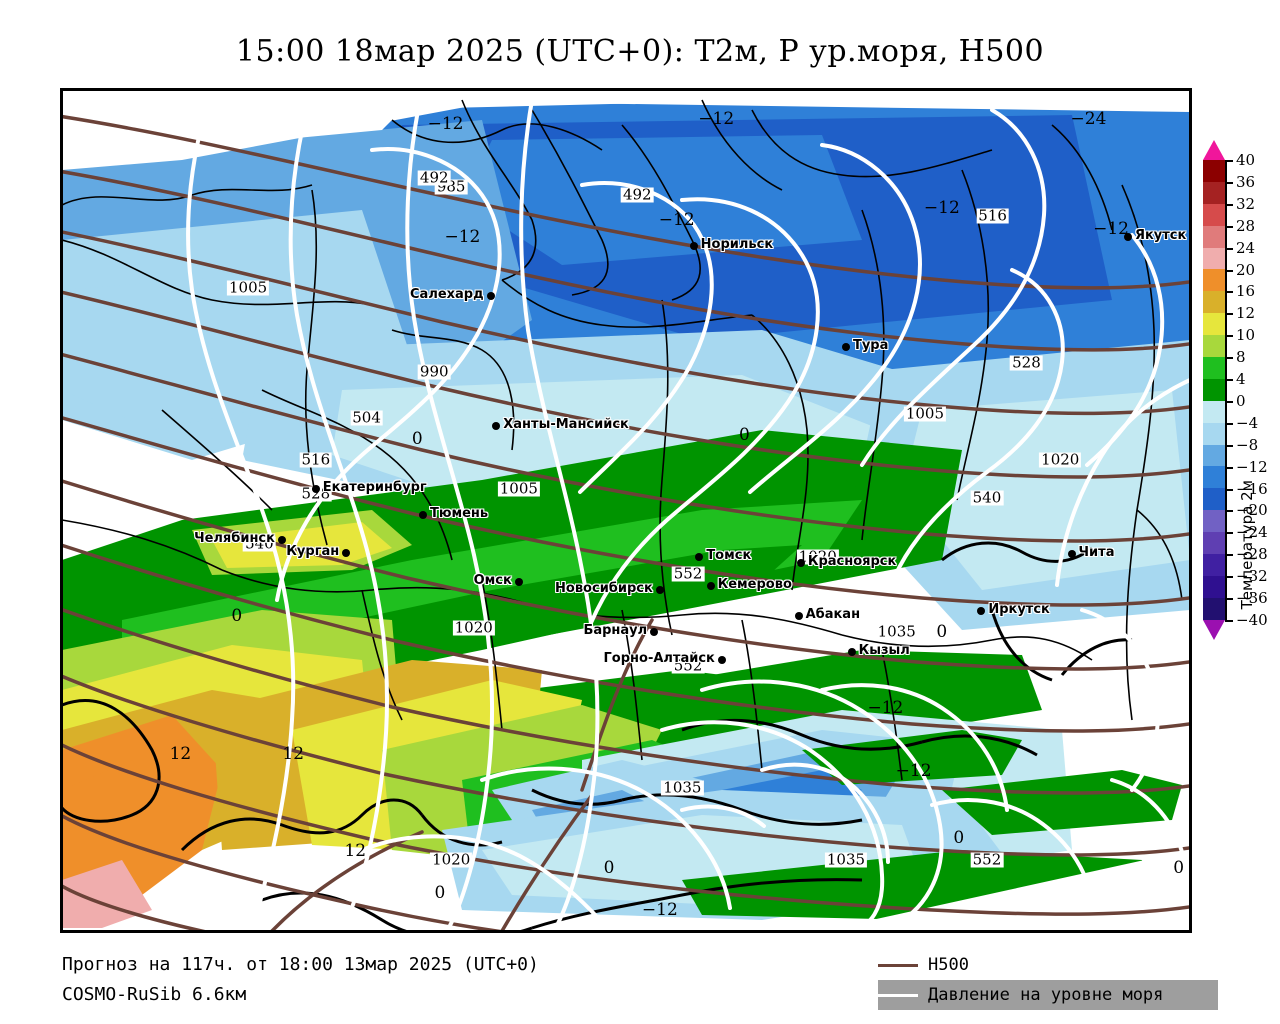 The image size is (1280, 1024). What do you see at coordinates (992, 215) in the screenshot?
I see `h500-contour-label: 516` at bounding box center [992, 215].